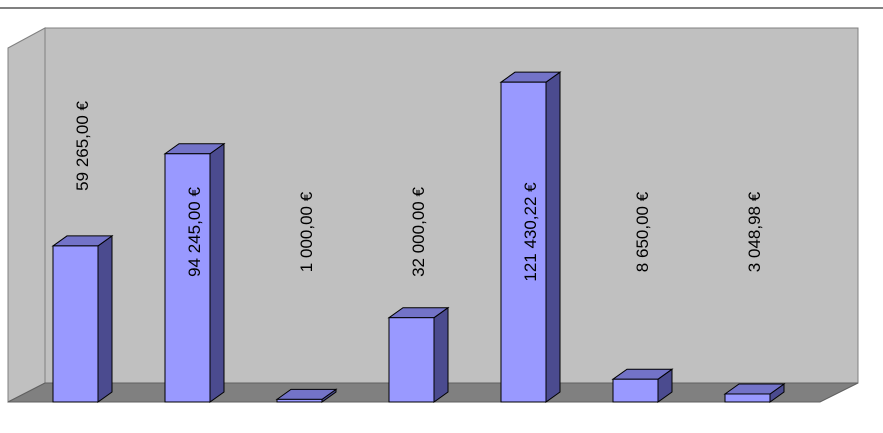 The height and width of the screenshot is (433, 883). I want to click on side-wall, so click(26, 215).